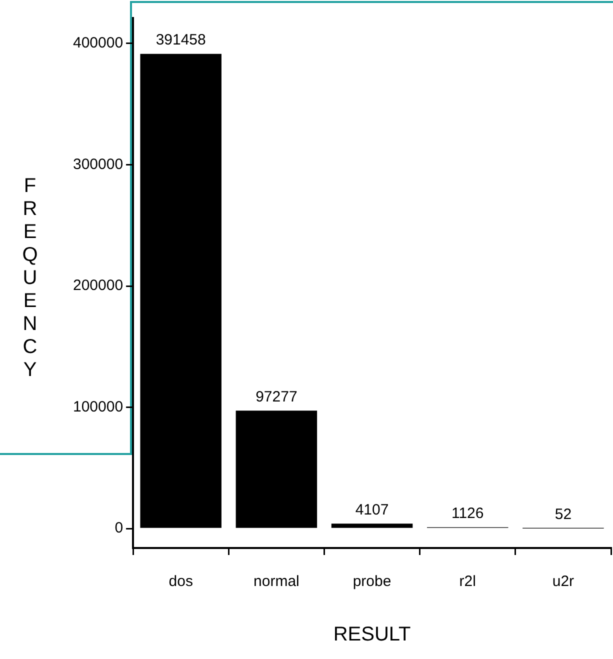 Image resolution: width=613 pixels, height=659 pixels. Describe the element at coordinates (98, 164) in the screenshot. I see `y-tick-label: 300000` at that location.